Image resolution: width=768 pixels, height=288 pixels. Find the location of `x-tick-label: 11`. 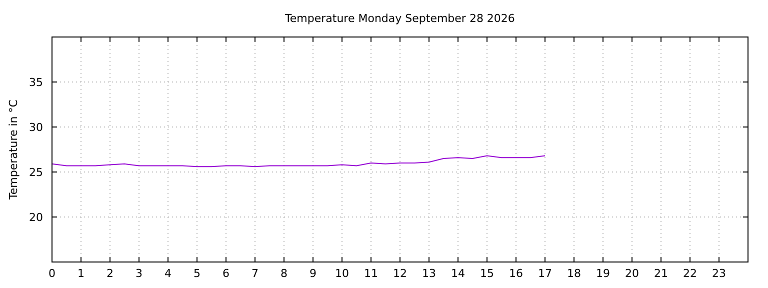

x-tick-label: 11 is located at coordinates (371, 273).